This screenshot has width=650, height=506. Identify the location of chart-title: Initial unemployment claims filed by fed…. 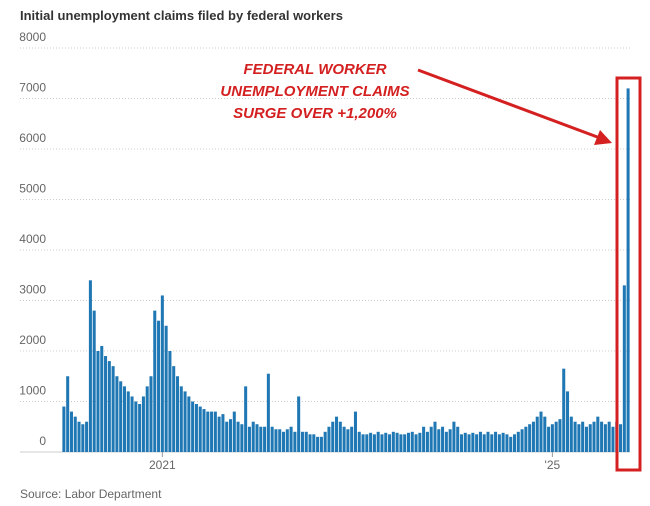
(181, 15).